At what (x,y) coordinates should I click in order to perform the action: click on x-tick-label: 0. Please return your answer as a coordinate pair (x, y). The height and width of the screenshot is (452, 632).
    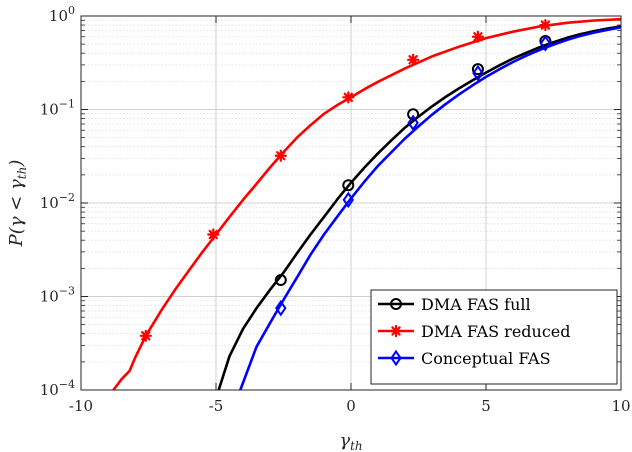
    Looking at the image, I should click on (351, 406).